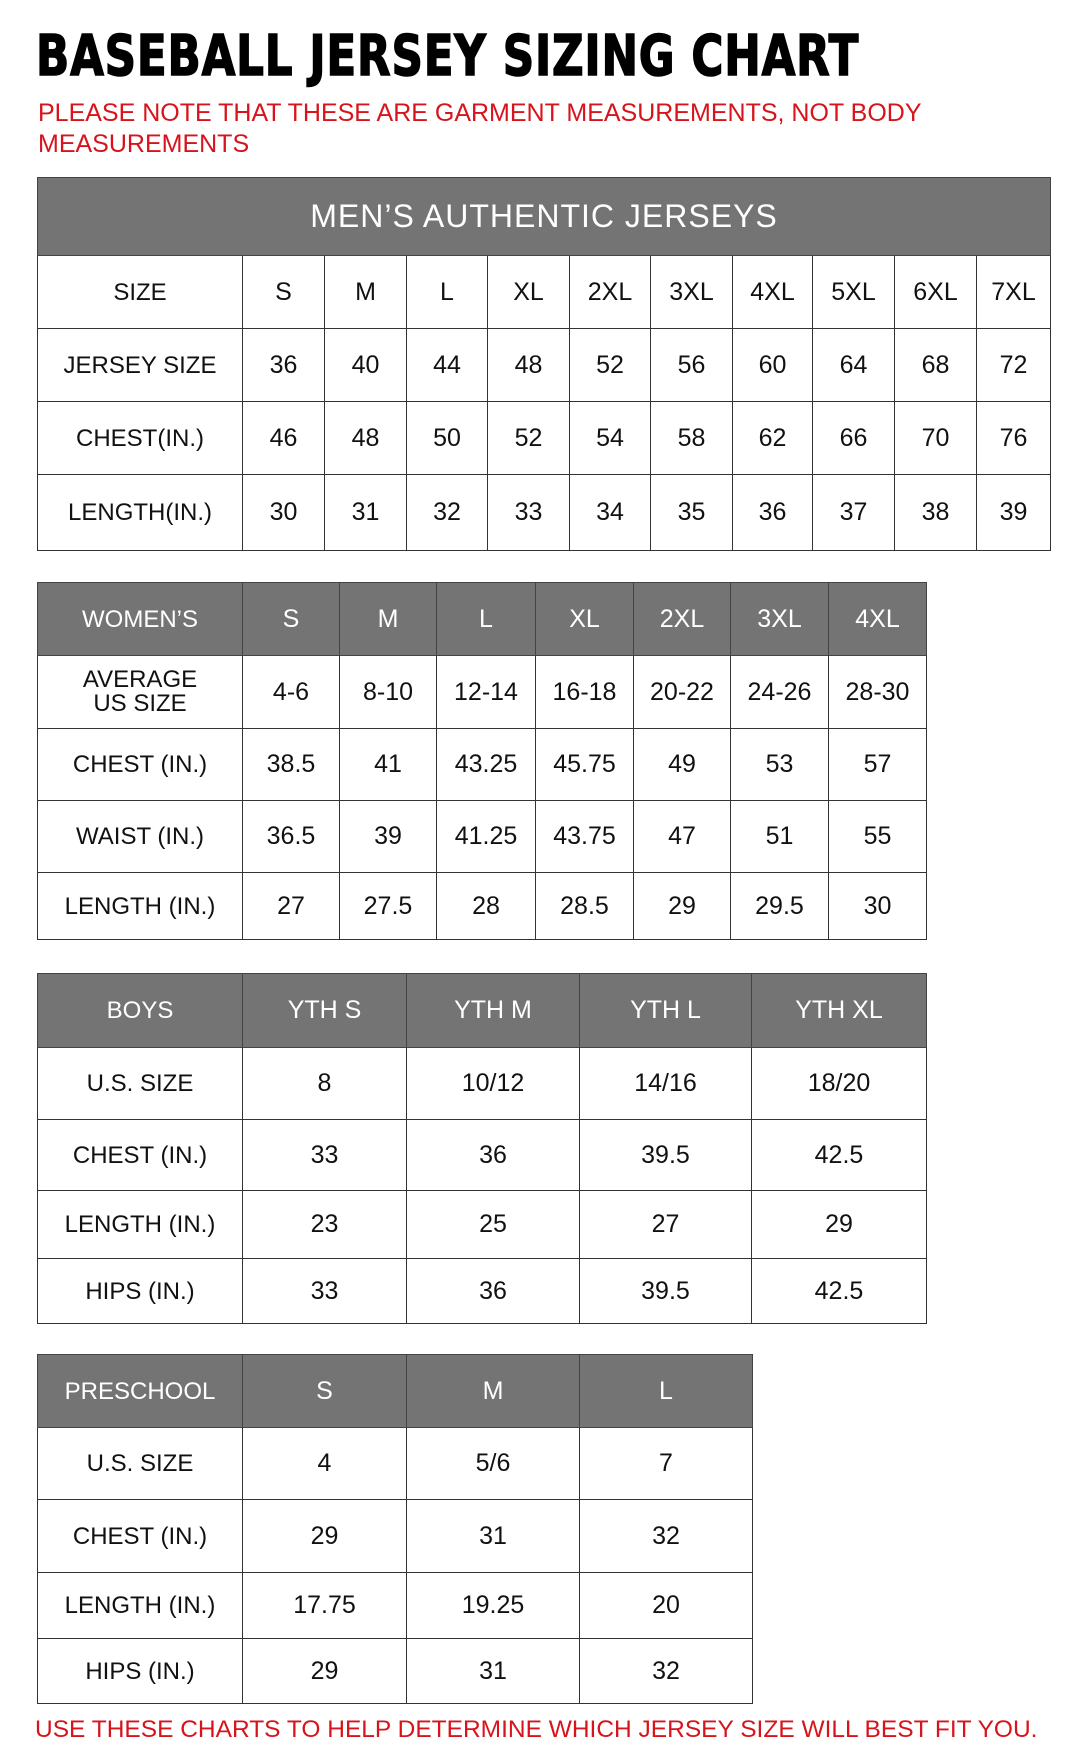 The height and width of the screenshot is (1744, 1077). I want to click on measurement-cell: 45.75, so click(584, 764).